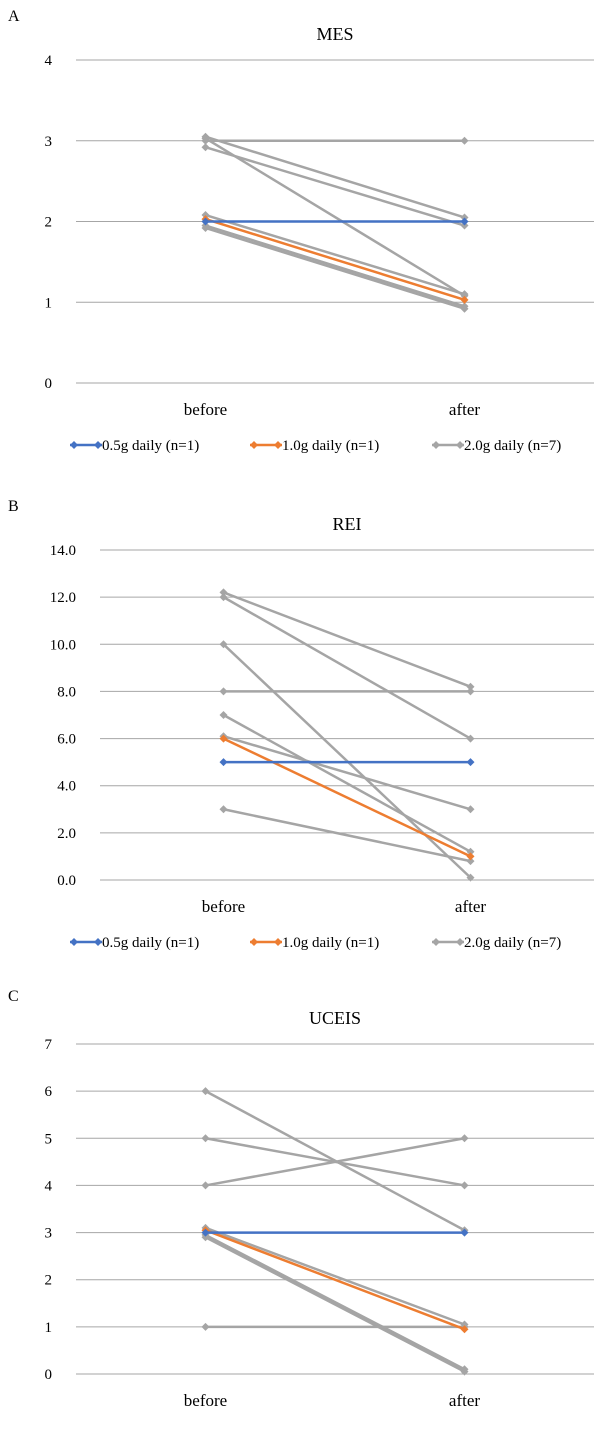 The width and height of the screenshot is (610, 1430). What do you see at coordinates (49, 1092) in the screenshot?
I see `y-tick-label: 6` at bounding box center [49, 1092].